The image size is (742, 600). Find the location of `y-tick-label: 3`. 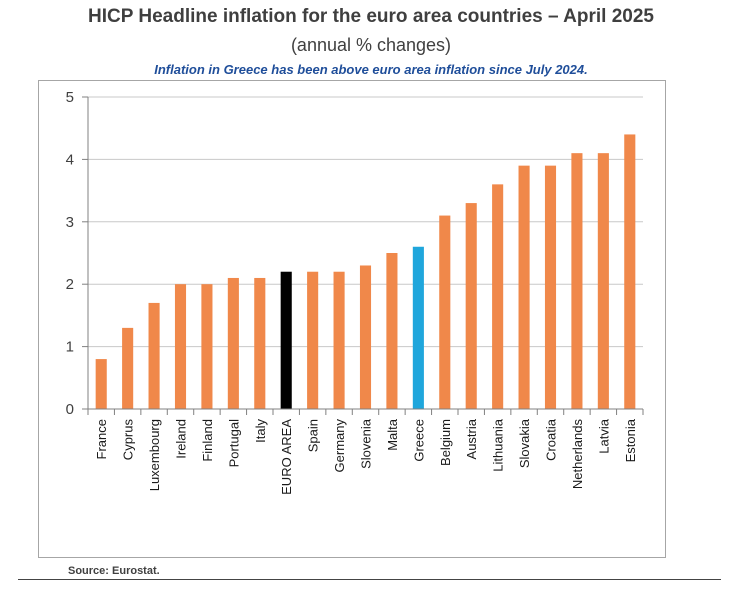

y-tick-label: 3 is located at coordinates (70, 222).